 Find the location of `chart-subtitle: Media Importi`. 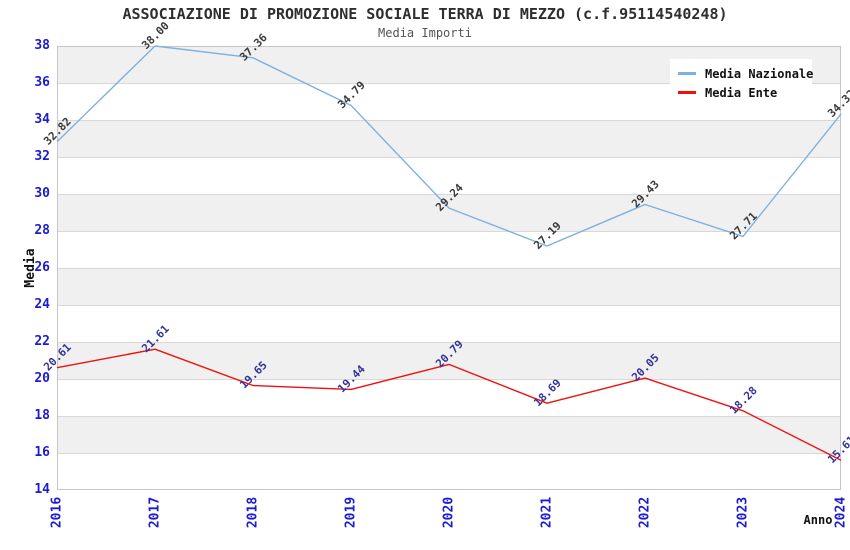

chart-subtitle: Media Importi is located at coordinates (425, 33).